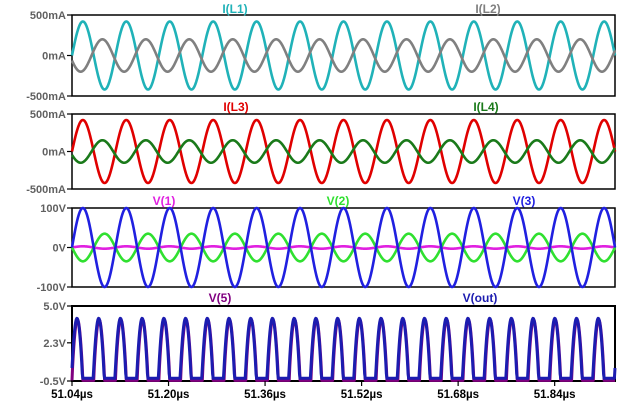 This screenshot has height=414, width=622. Describe the element at coordinates (72, 395) in the screenshot. I see `x-tick-label: 51.04µs` at that location.